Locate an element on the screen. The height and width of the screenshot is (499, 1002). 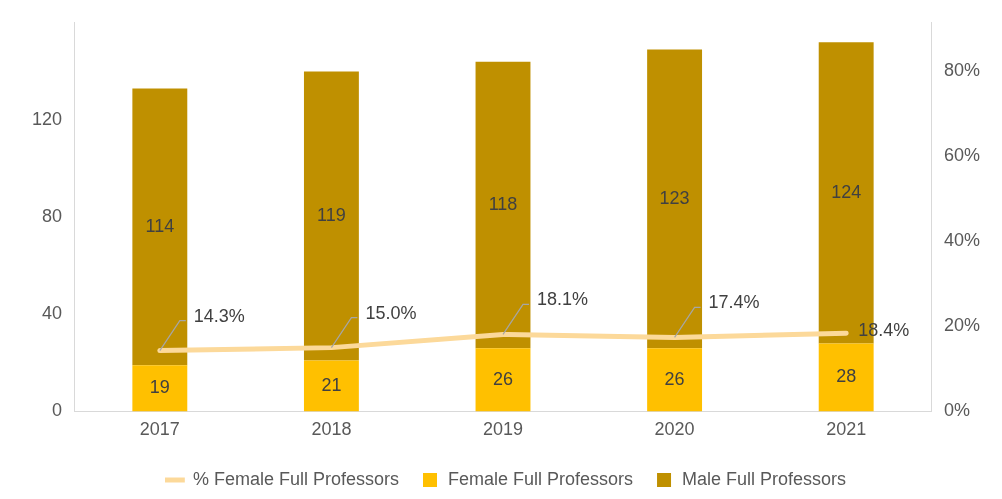
y-tick-label: 40 is located at coordinates (52, 313).